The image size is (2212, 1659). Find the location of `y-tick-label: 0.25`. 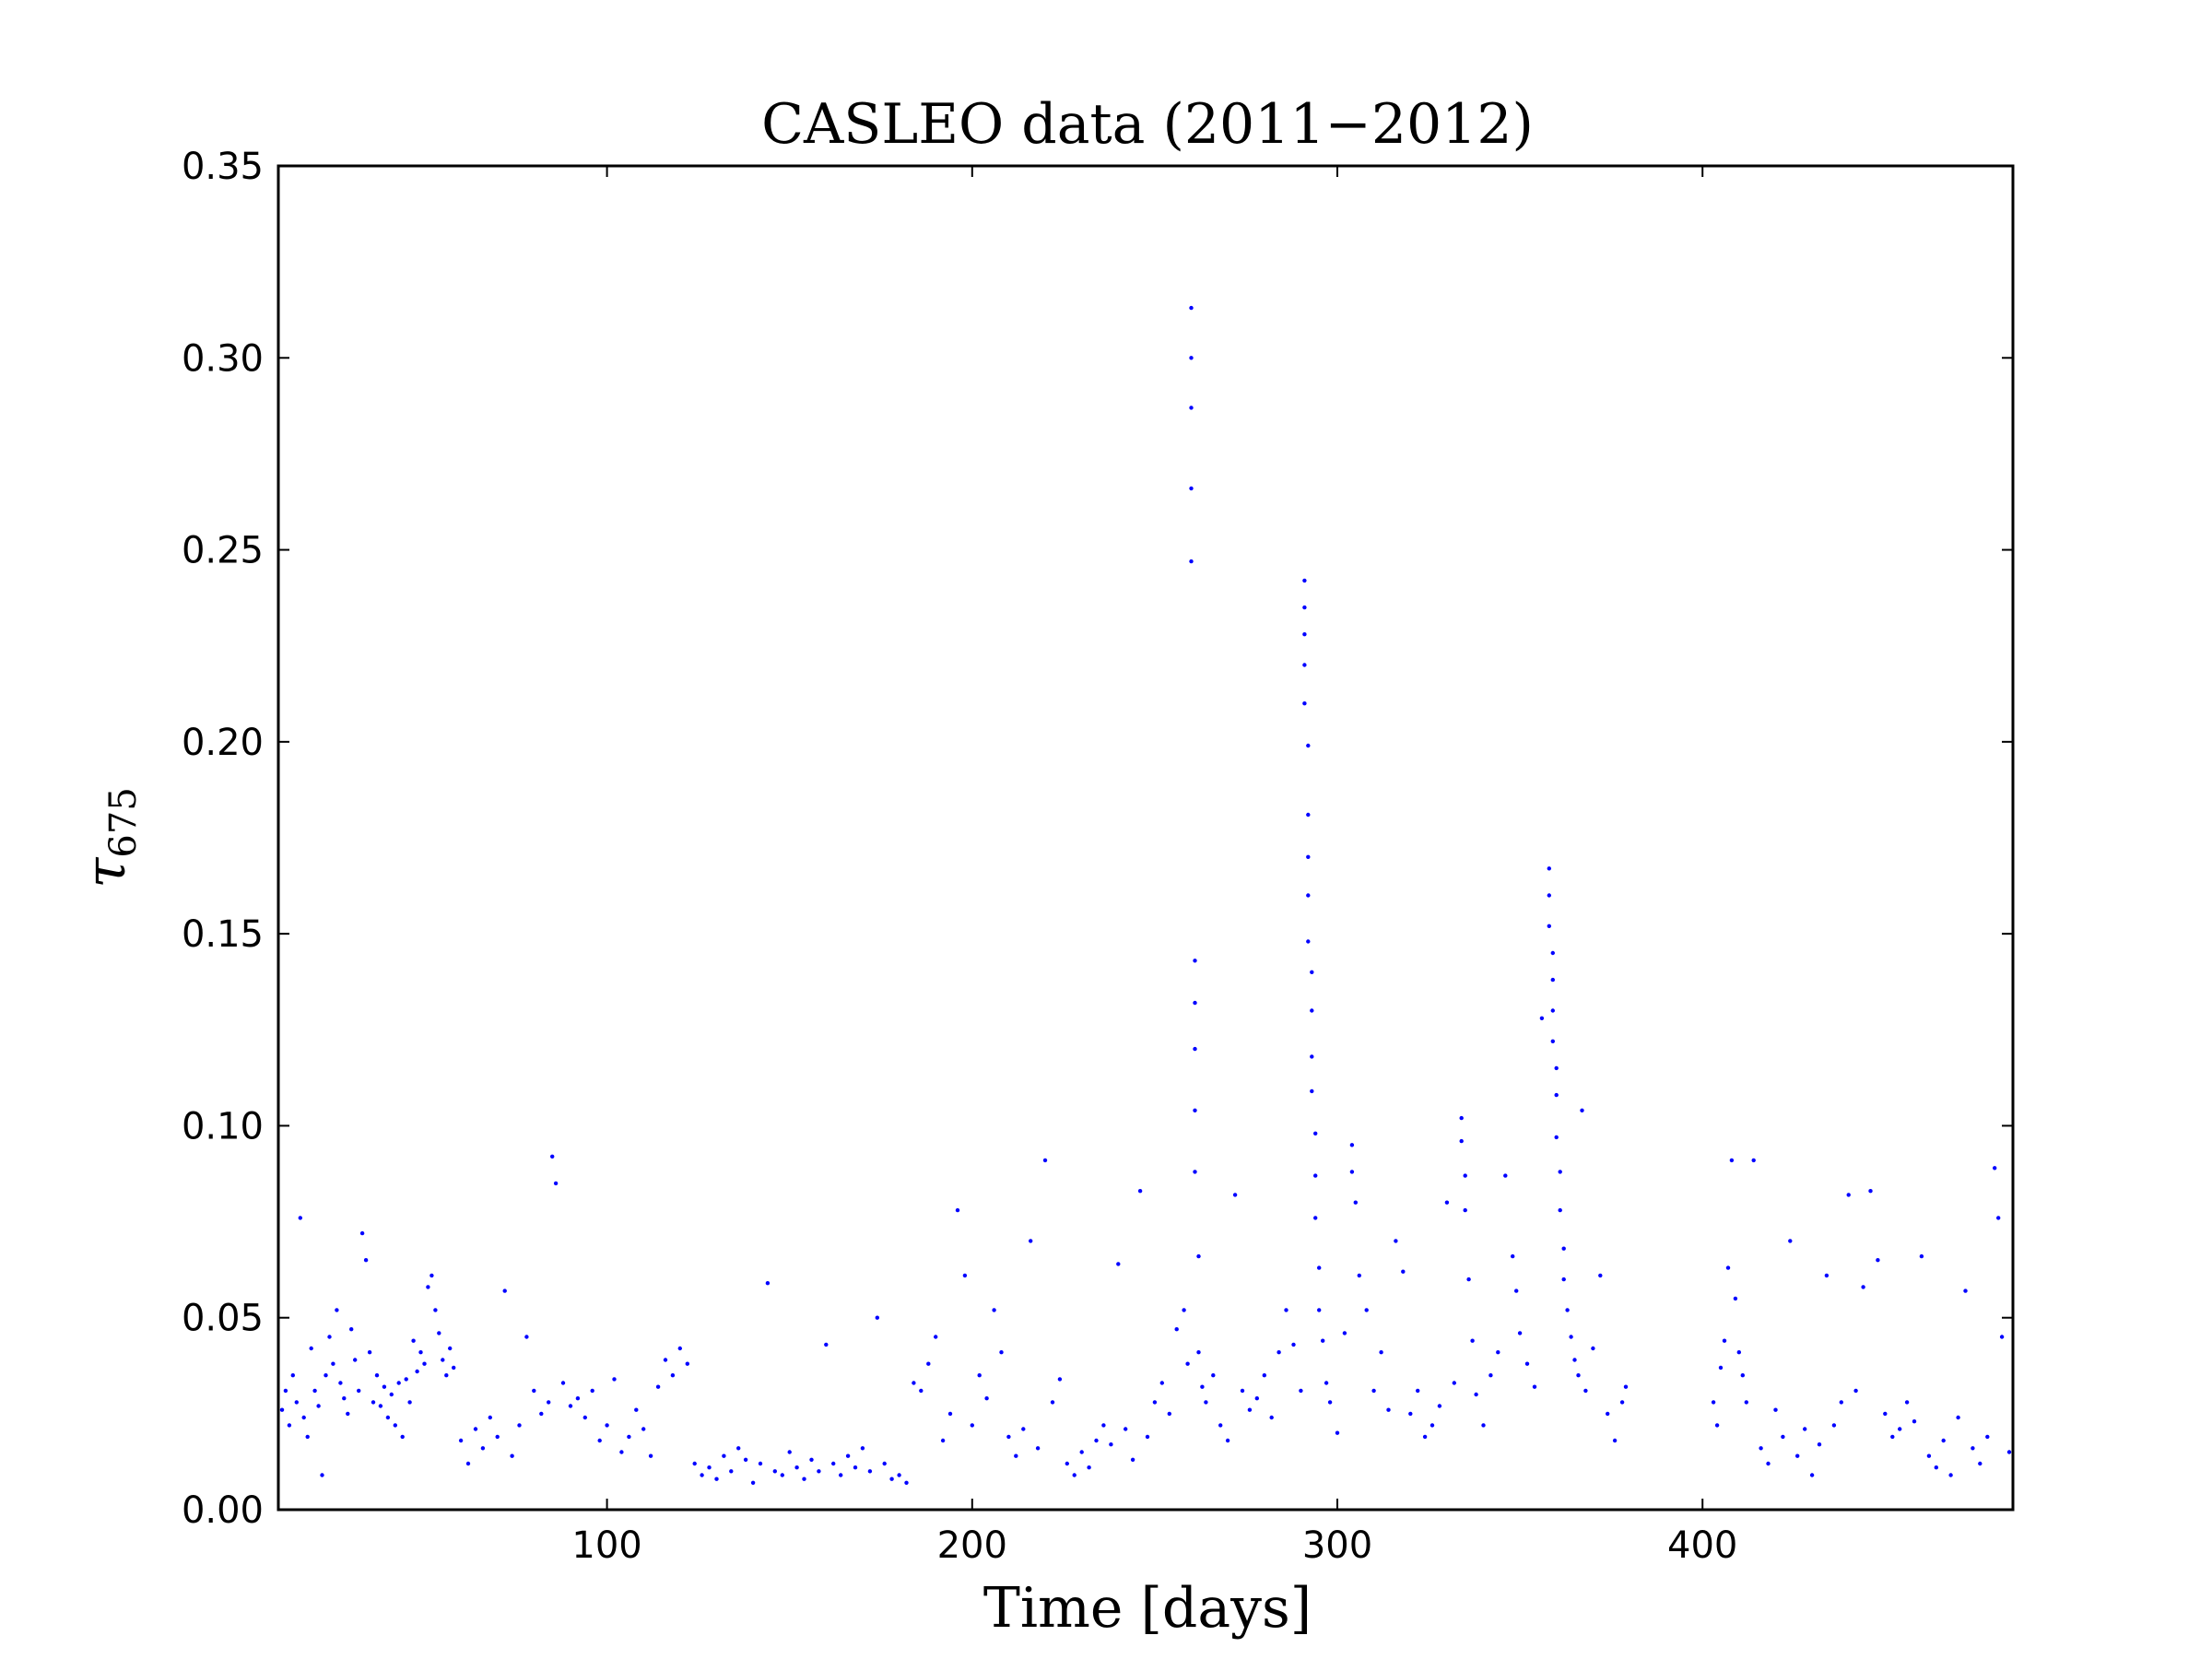

y-tick-label: 0.25 is located at coordinates (223, 551).